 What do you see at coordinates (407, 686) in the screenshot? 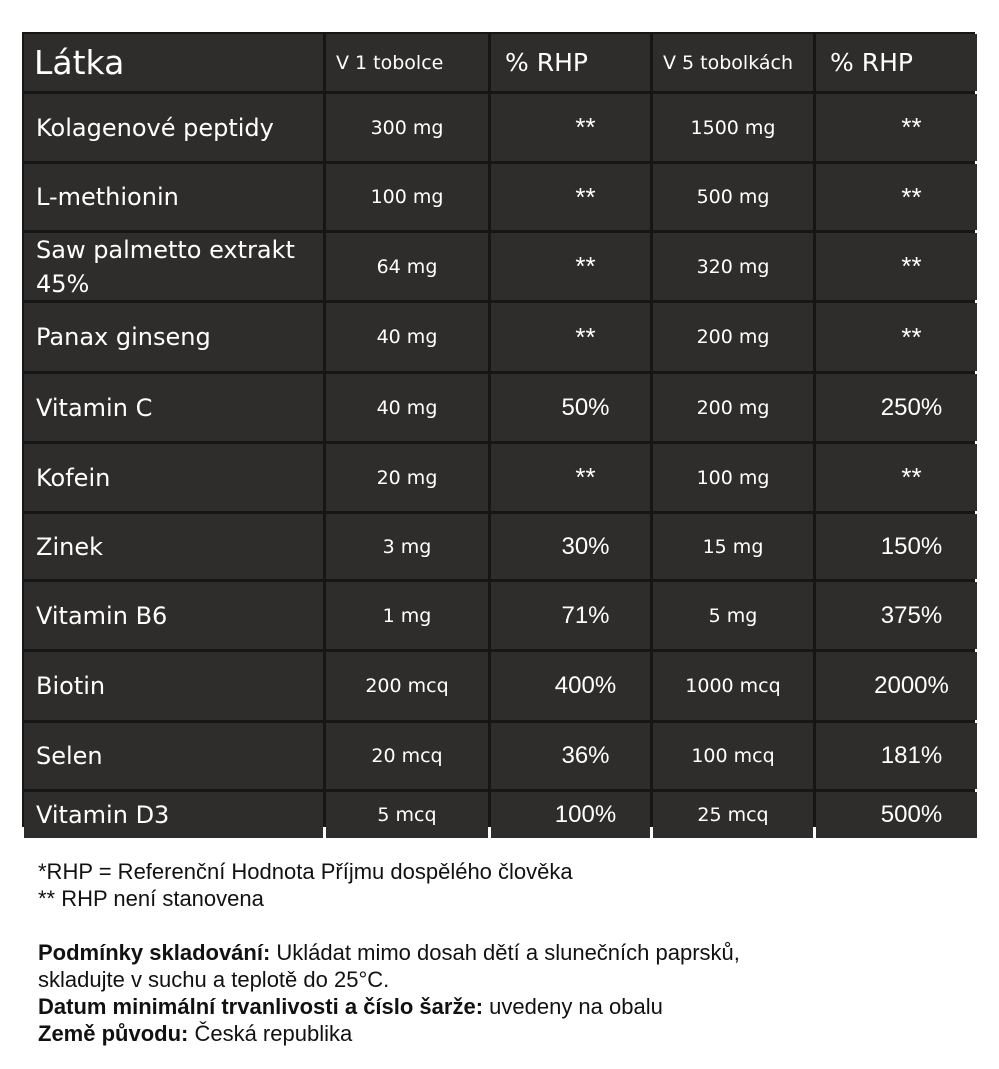
I see `amount-1-cell: 200 mcq` at bounding box center [407, 686].